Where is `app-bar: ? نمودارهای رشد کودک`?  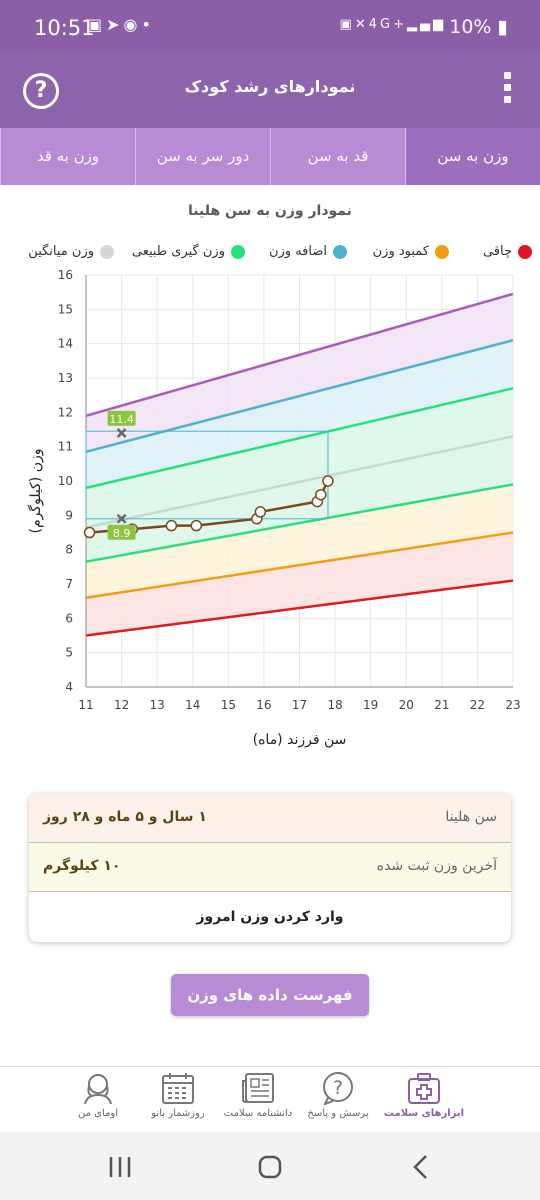
app-bar: ? نمودارهای رشد کودک is located at coordinates (270, 89).